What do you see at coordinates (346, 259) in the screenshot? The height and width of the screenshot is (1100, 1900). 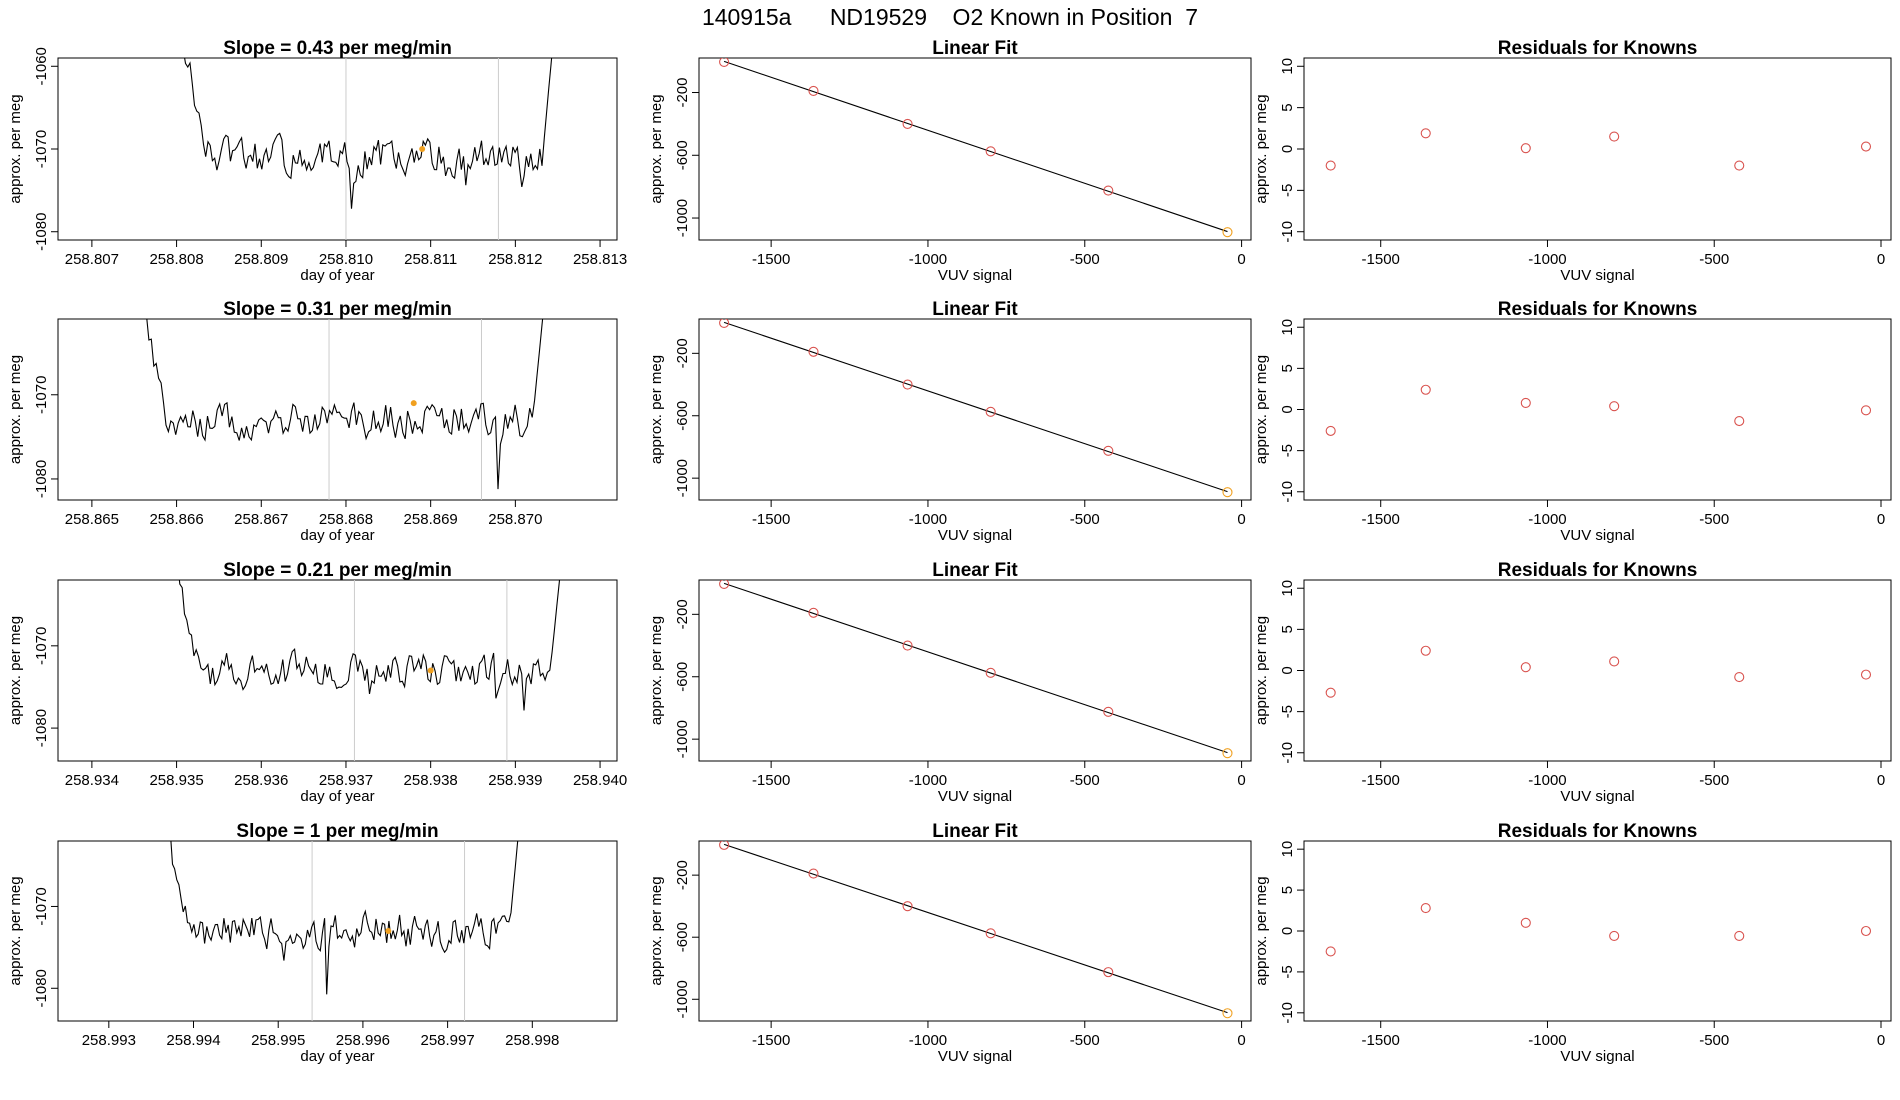 I see `x-tick-label: 258.810` at bounding box center [346, 259].